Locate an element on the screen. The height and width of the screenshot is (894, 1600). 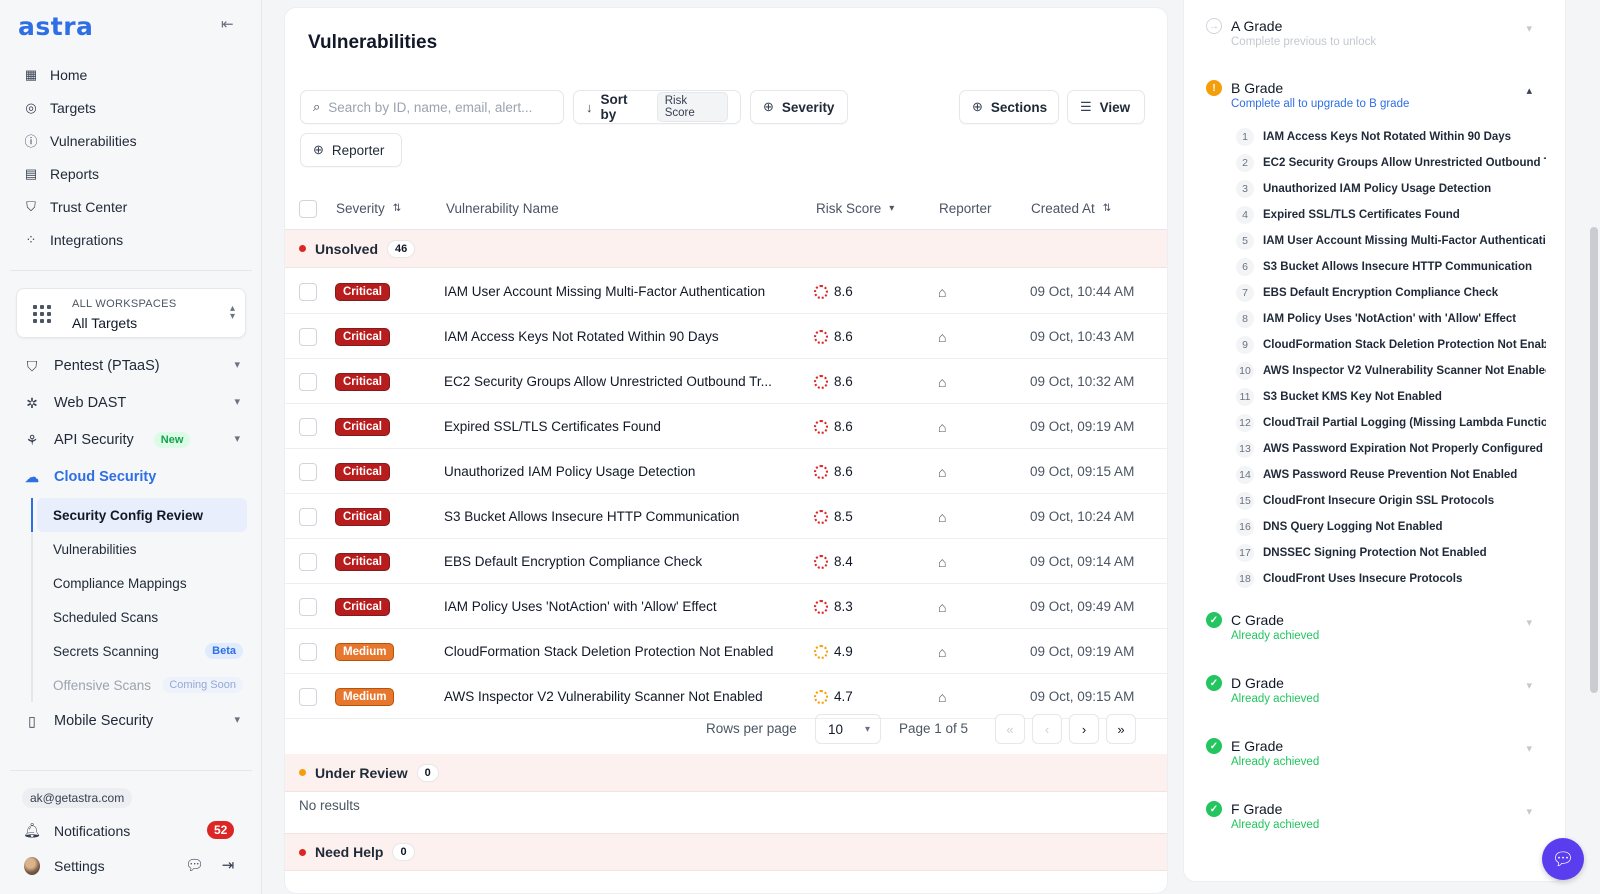
prev-page-button: ‹ is located at coordinates (1047, 729).